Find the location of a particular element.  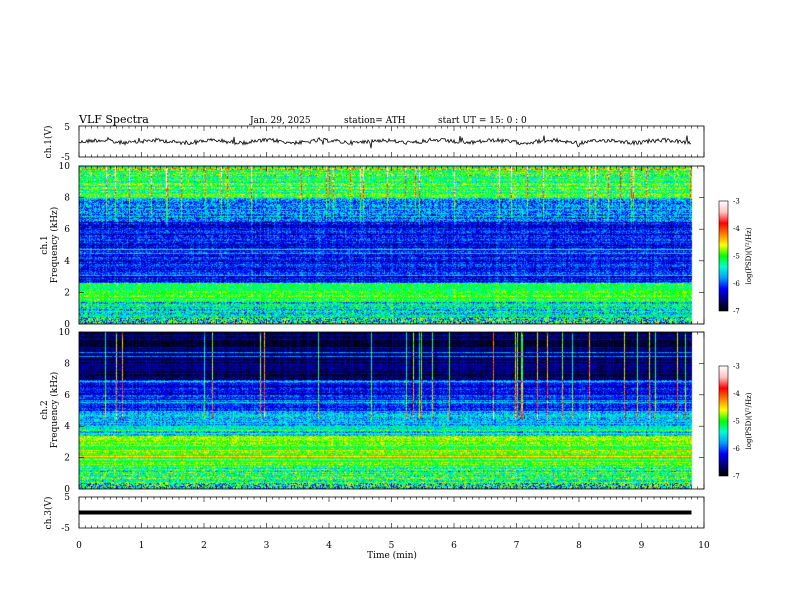

ch1-colorbar-tick--6: -6 is located at coordinates (736, 284).